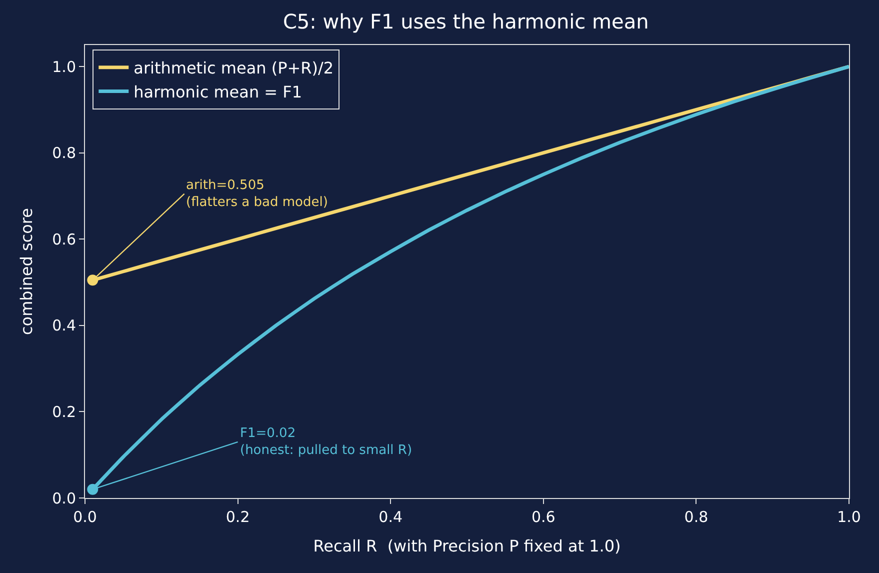 The image size is (879, 573). I want to click on y-tick-label: 0.8, so click(64, 153).